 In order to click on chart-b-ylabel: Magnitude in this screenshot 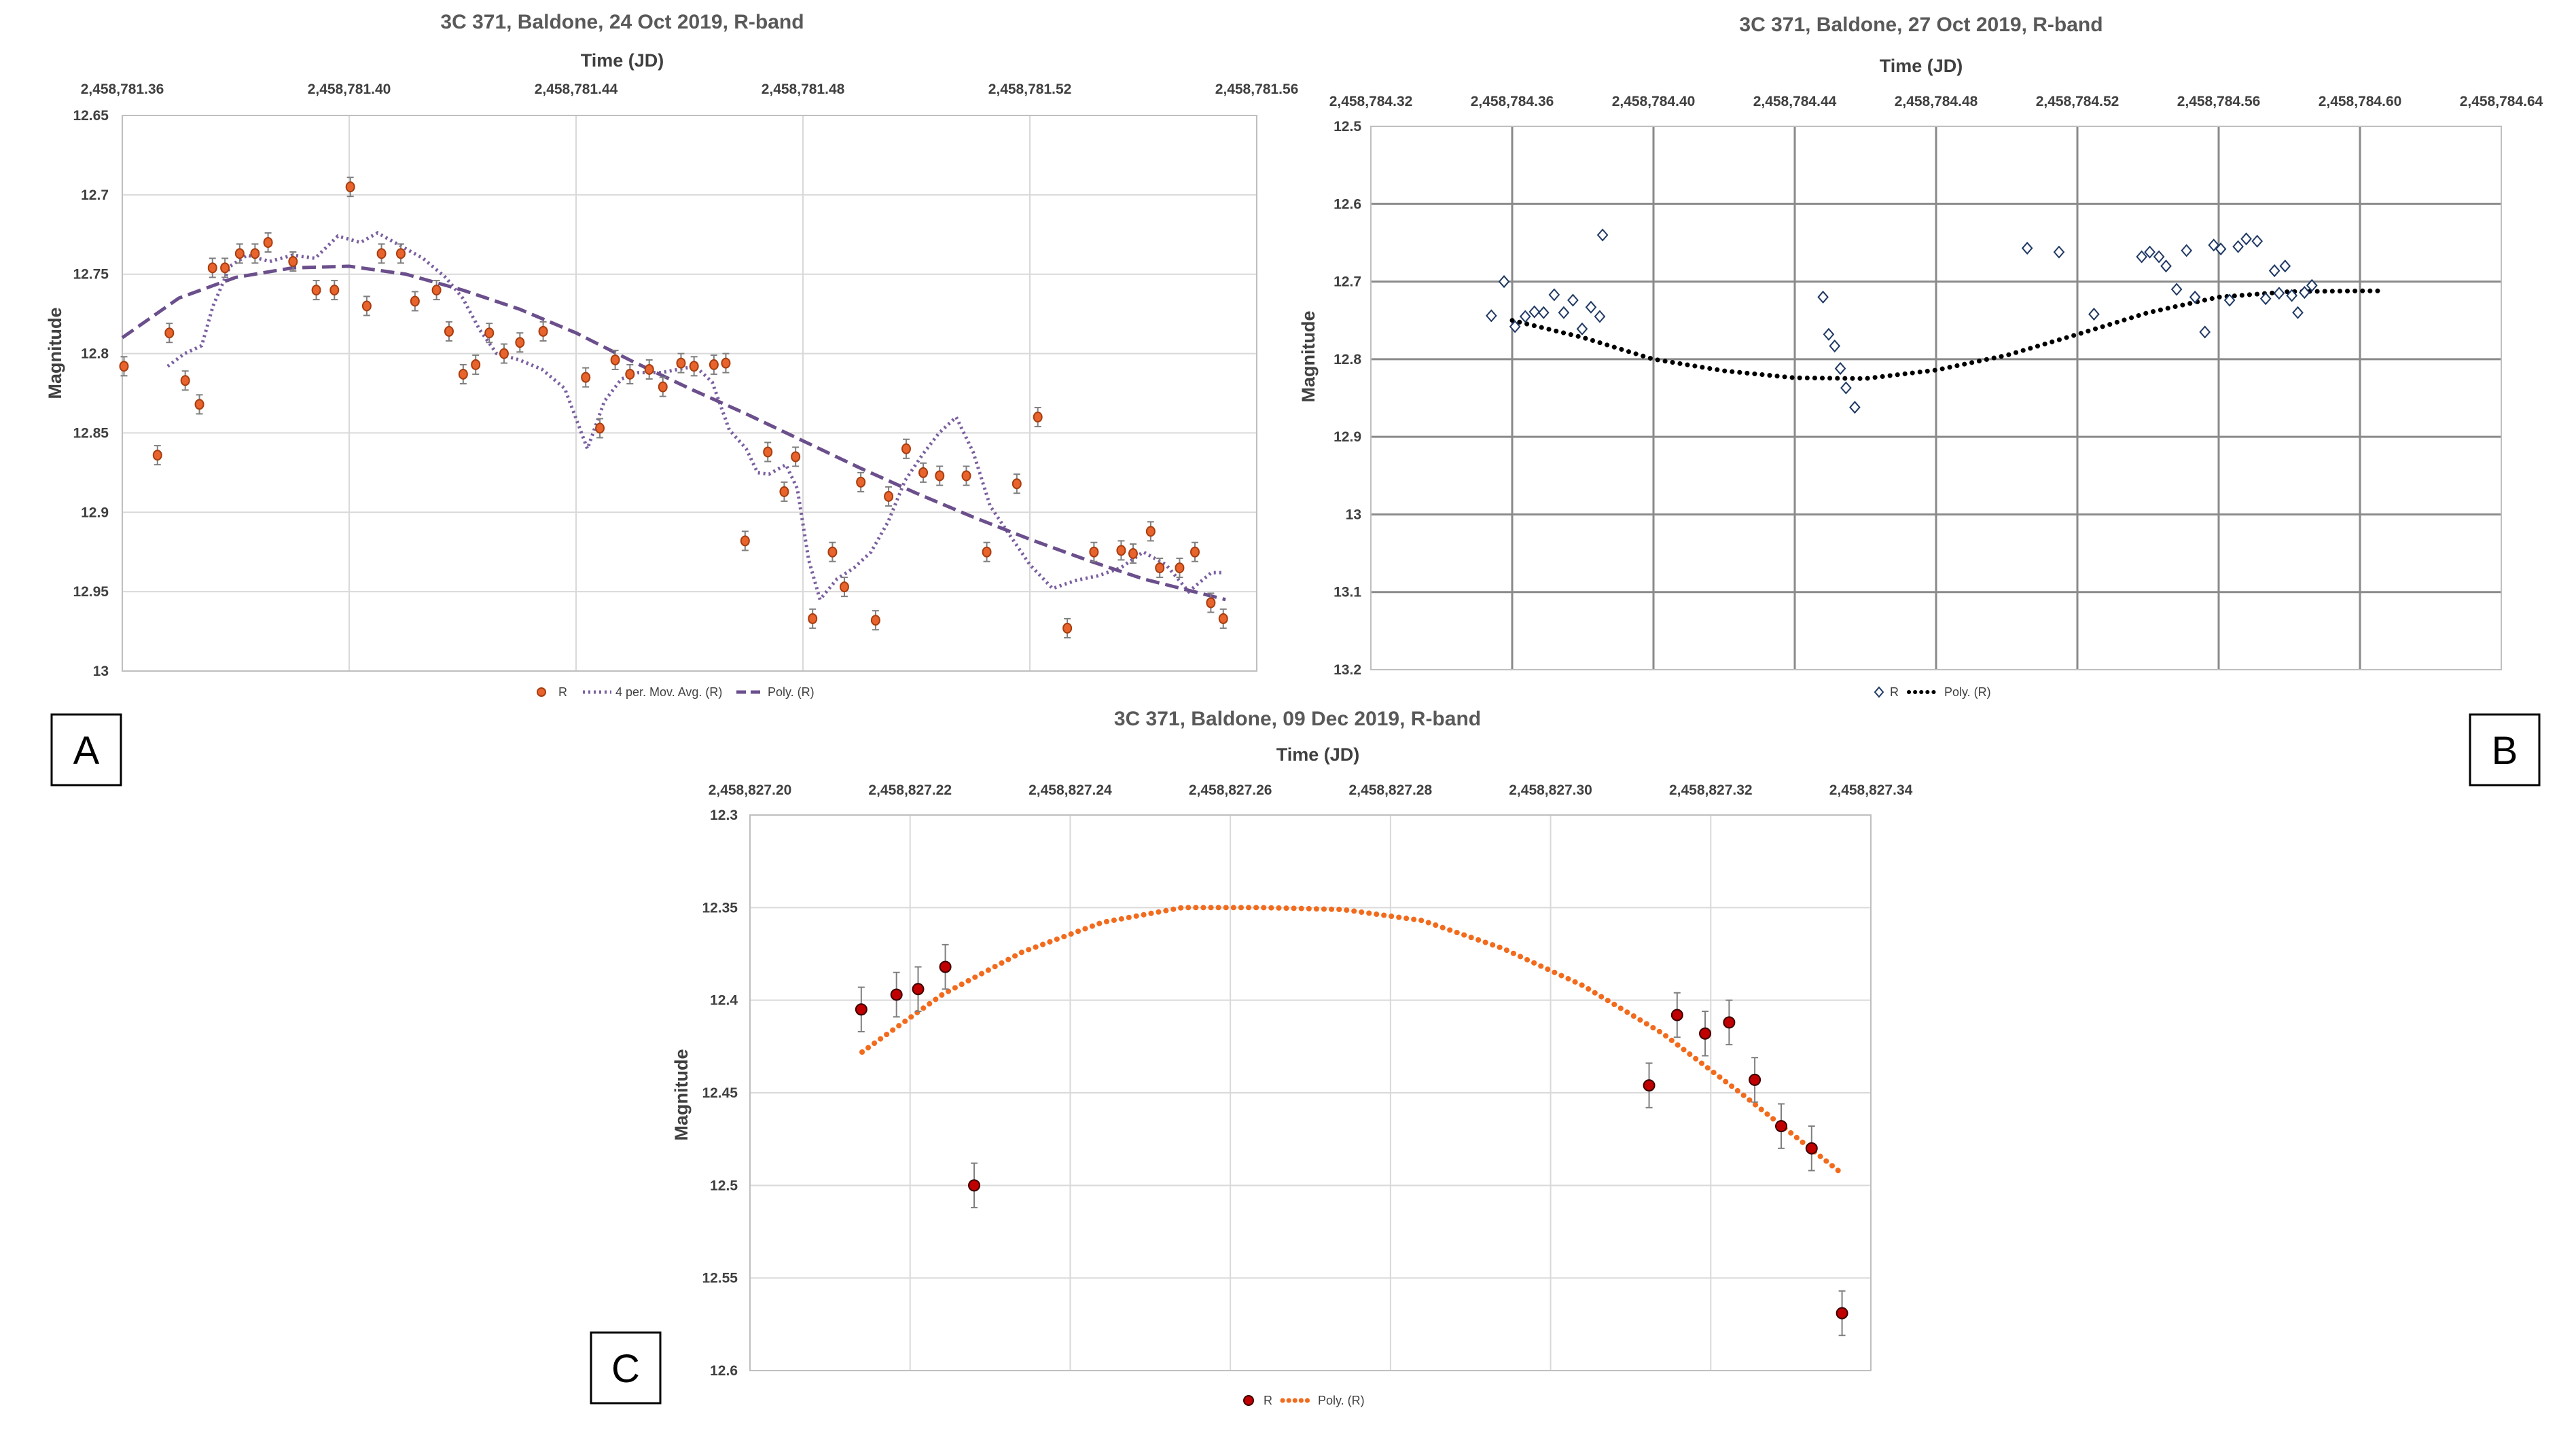, I will do `click(1309, 357)`.